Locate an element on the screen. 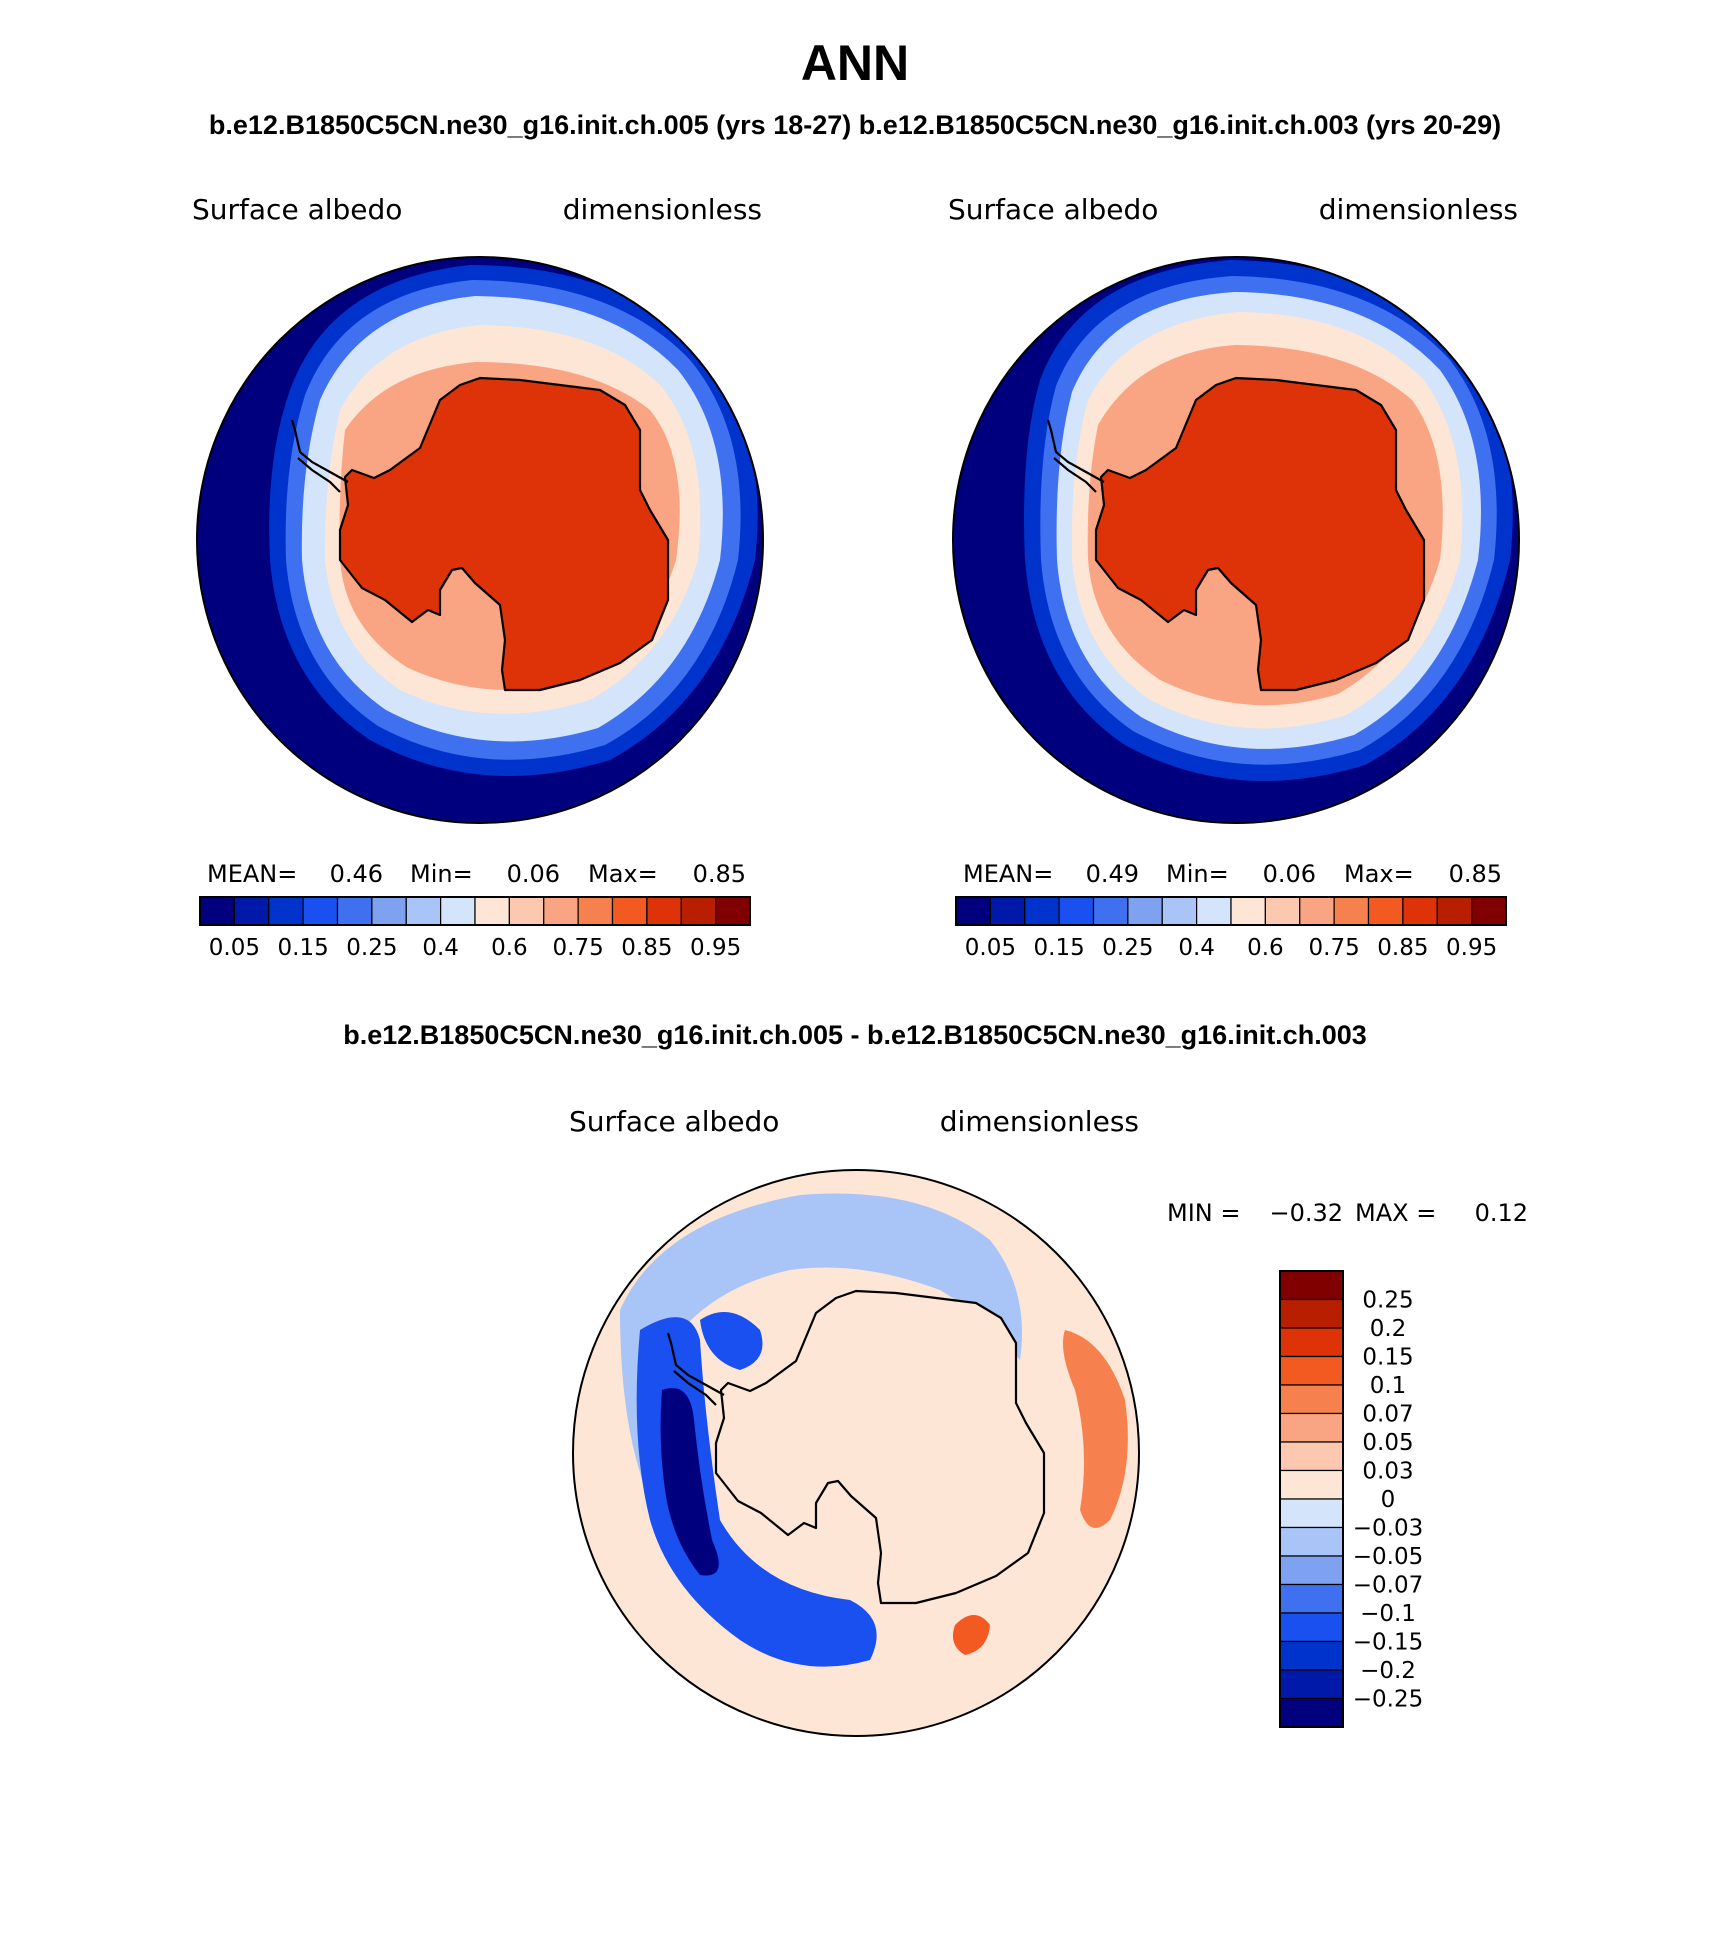 The width and height of the screenshot is (1710, 1950). weddell-anomaly-inner is located at coordinates (689, 1482).